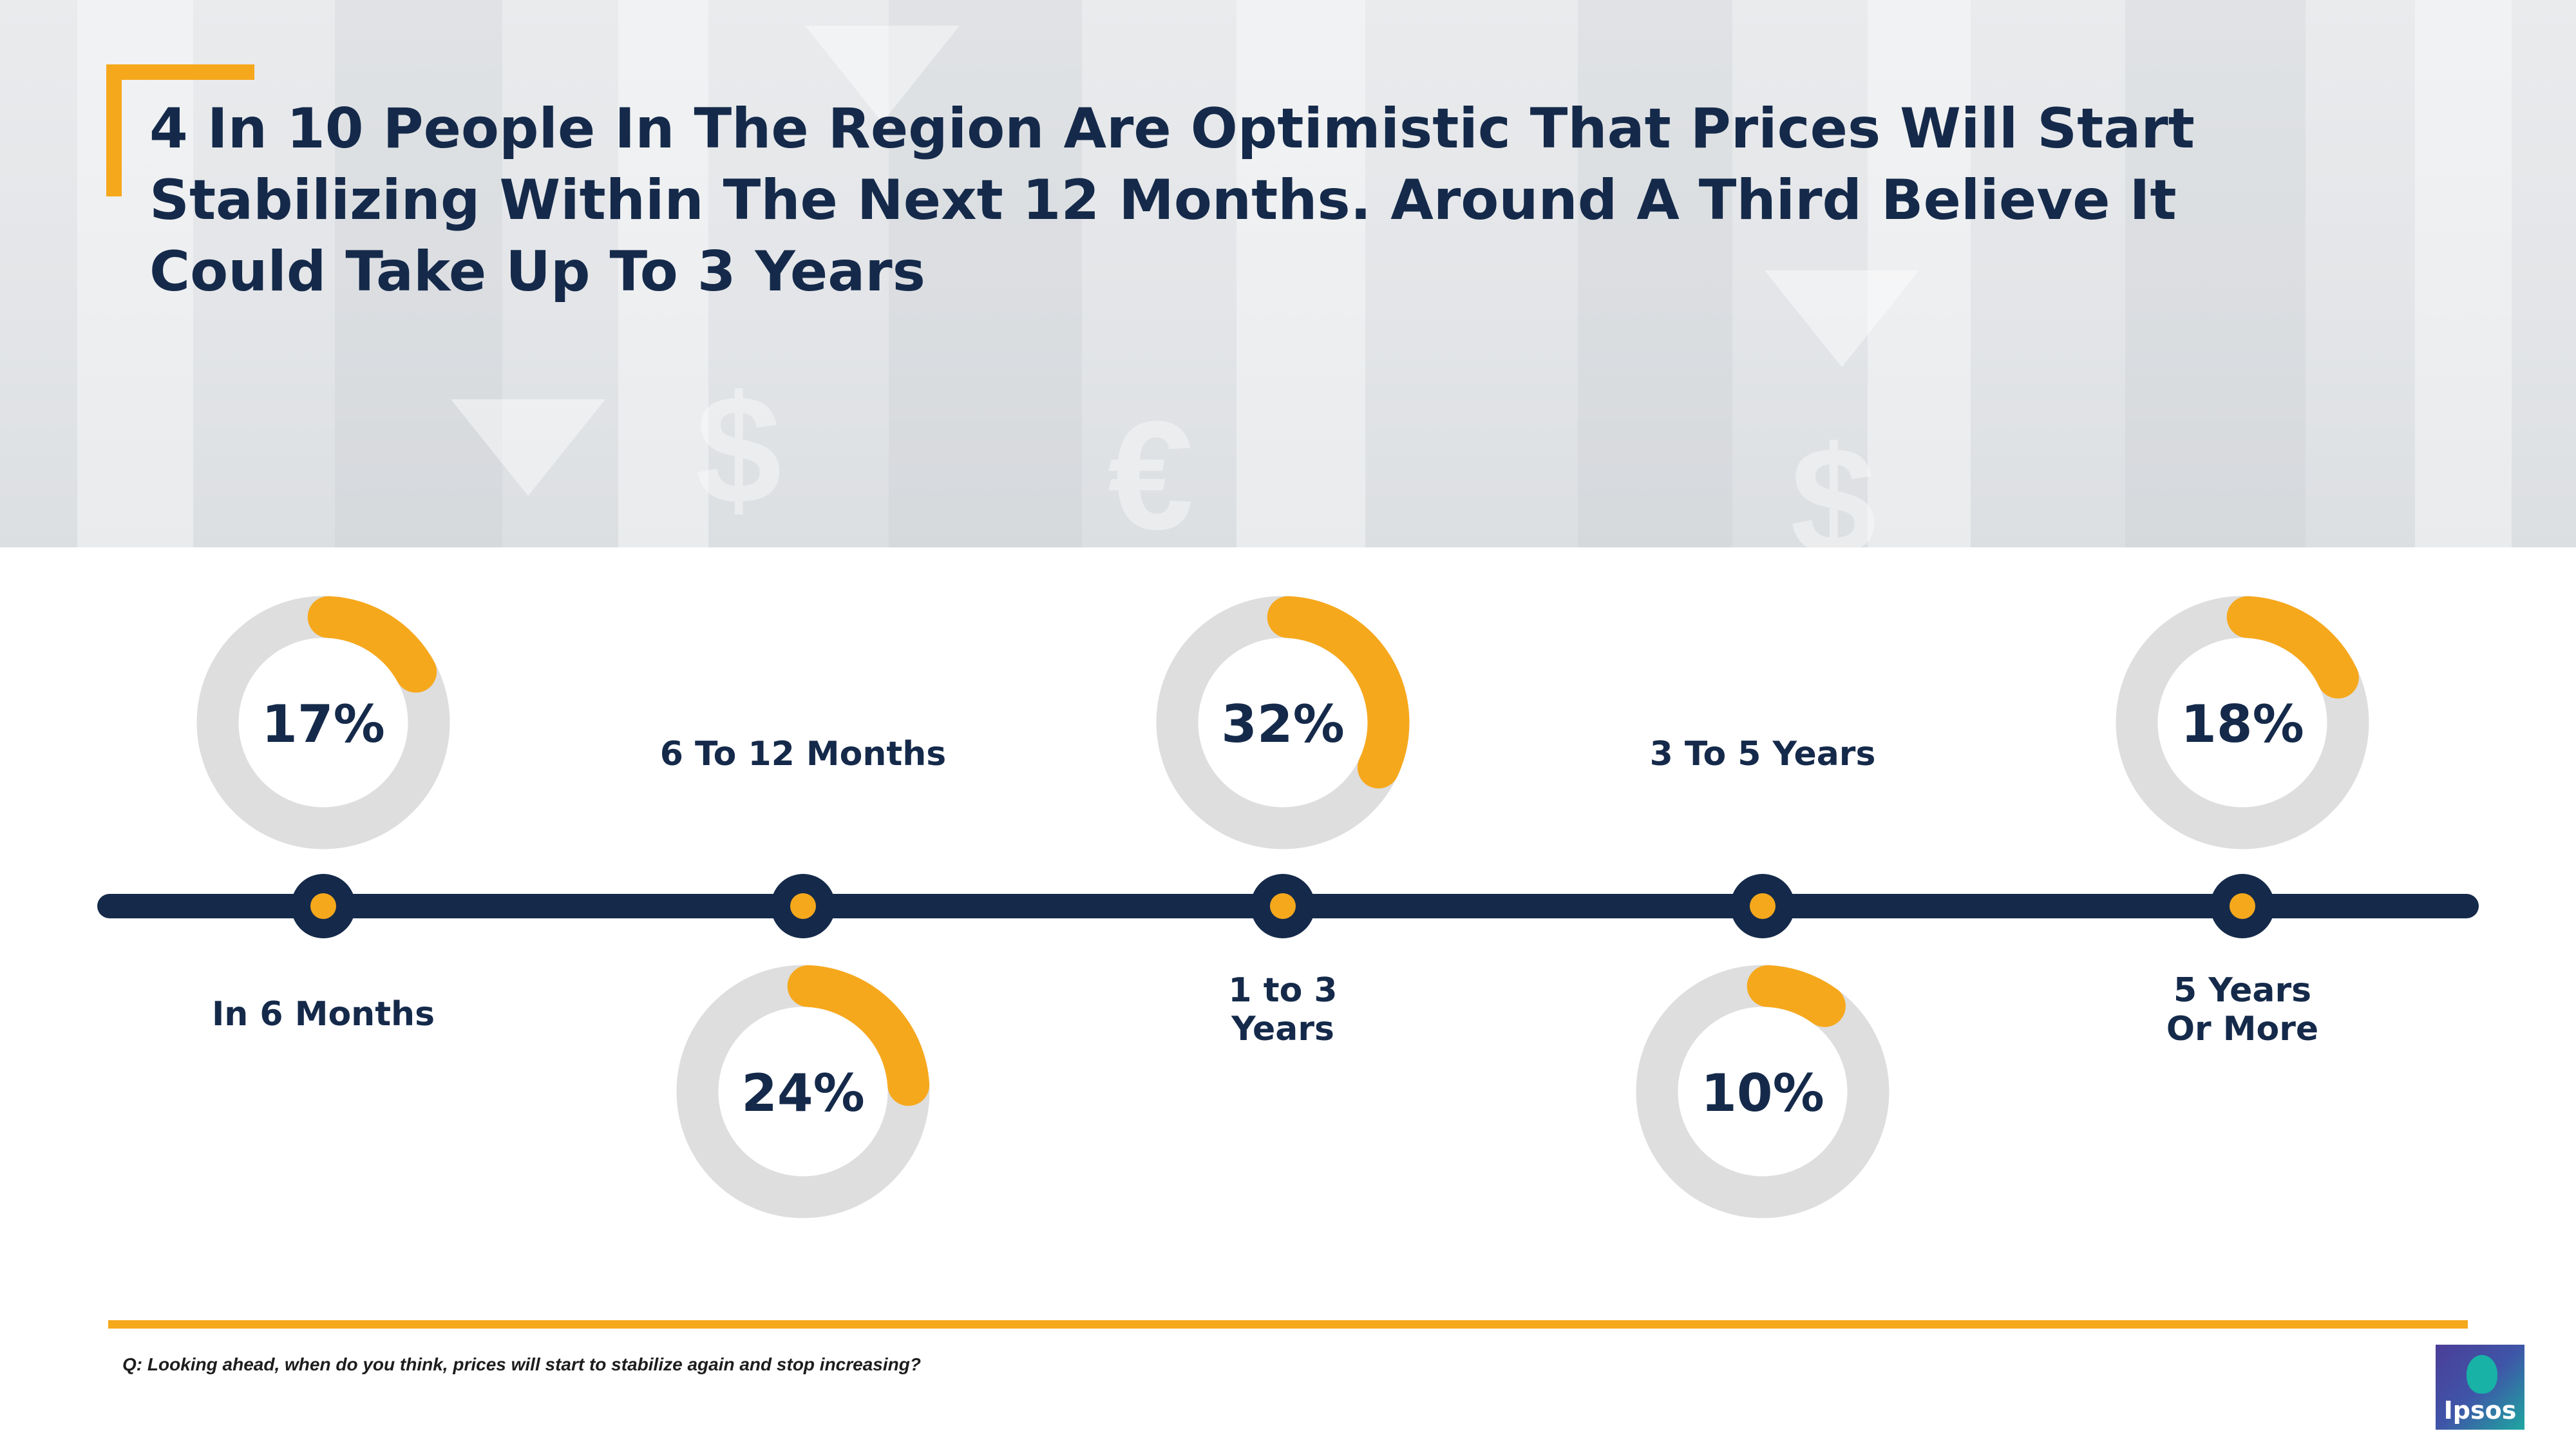  What do you see at coordinates (323, 1014) in the screenshot?
I see `category-label: In 6 Months` at bounding box center [323, 1014].